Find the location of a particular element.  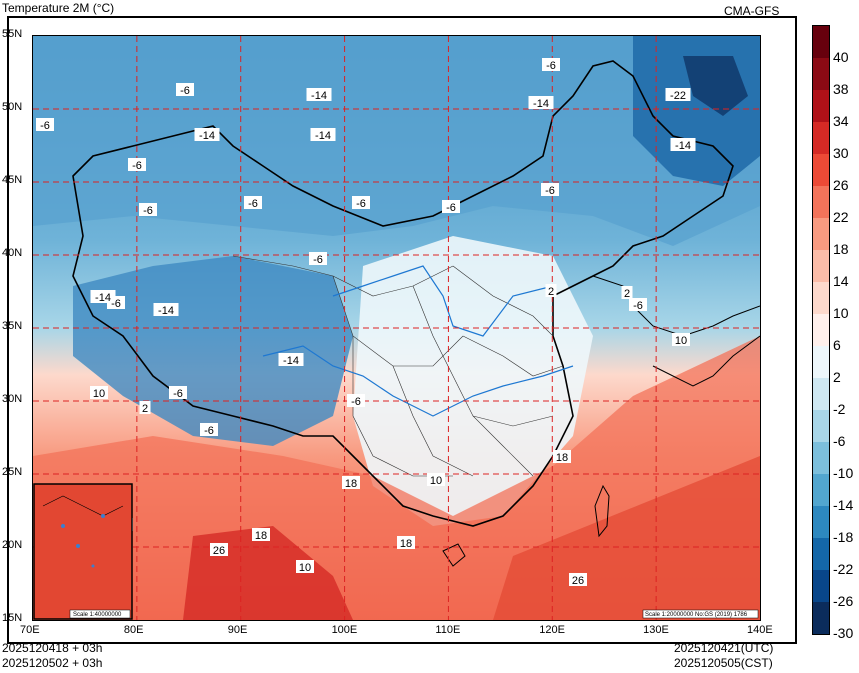

colorbar-label: 38 is located at coordinates (841, 89).